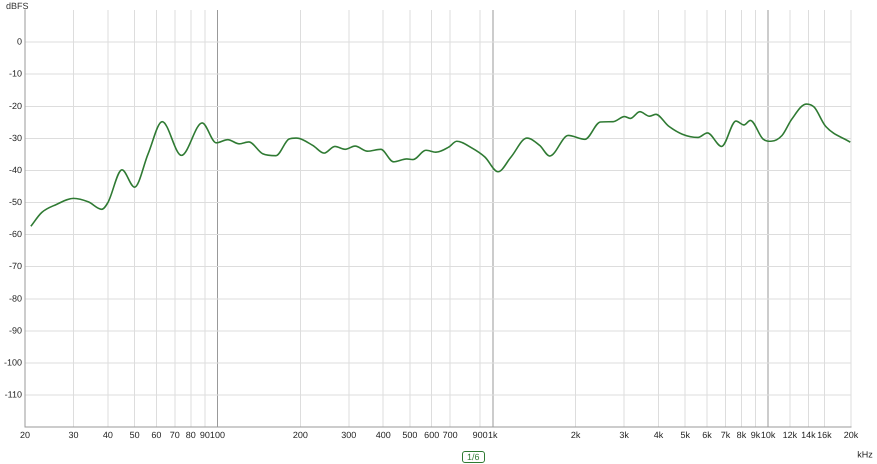 The width and height of the screenshot is (877, 464). Describe the element at coordinates (25, 435) in the screenshot. I see `x-tick-label: 20` at that location.